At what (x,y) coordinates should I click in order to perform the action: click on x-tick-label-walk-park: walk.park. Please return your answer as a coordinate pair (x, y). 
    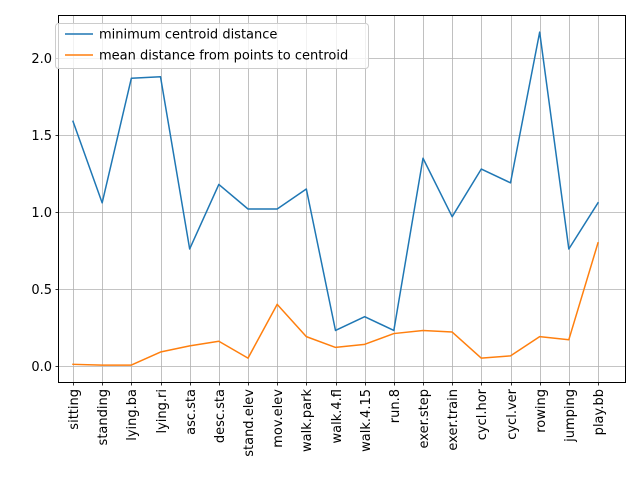
    Looking at the image, I should click on (307, 420).